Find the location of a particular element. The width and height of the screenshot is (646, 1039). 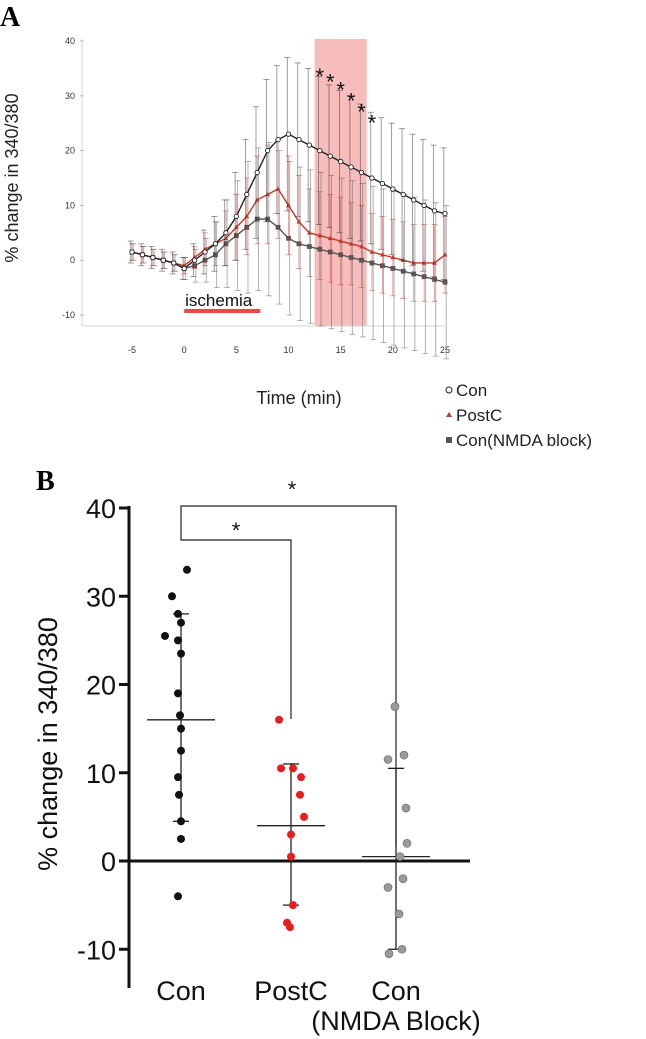

y-tick-label: 40 is located at coordinates (70, 41).